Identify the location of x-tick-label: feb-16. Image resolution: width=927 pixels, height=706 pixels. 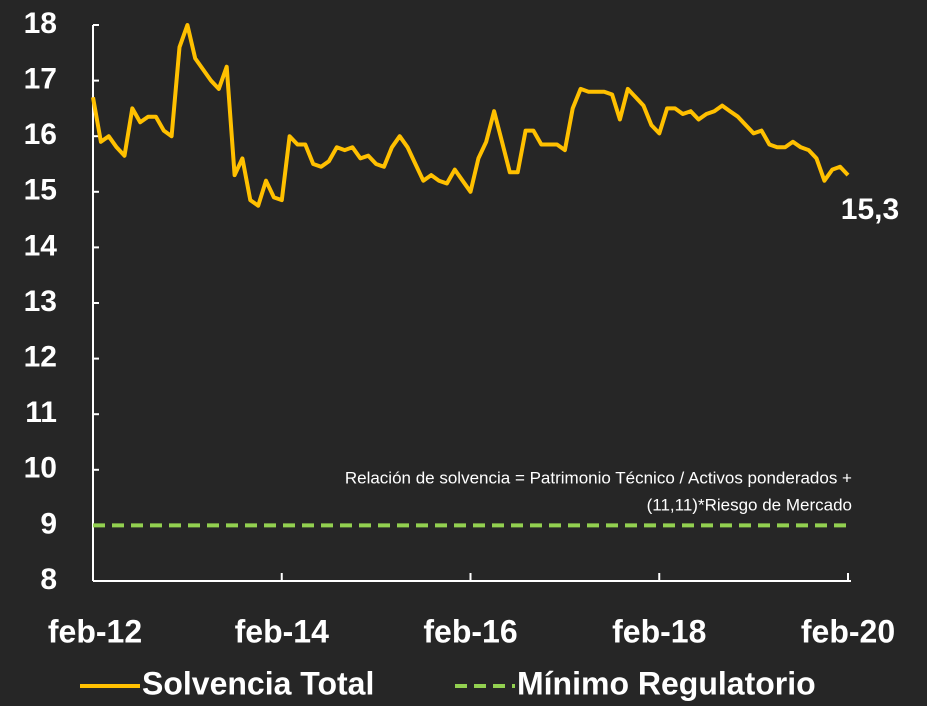
(470, 631).